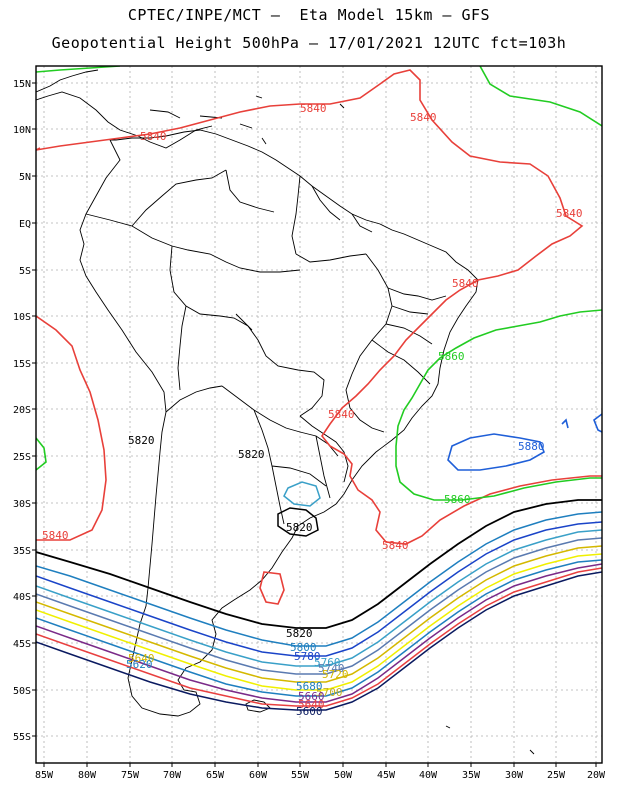  What do you see at coordinates (258, 775) in the screenshot?
I see `lon-label: 60W` at bounding box center [258, 775].